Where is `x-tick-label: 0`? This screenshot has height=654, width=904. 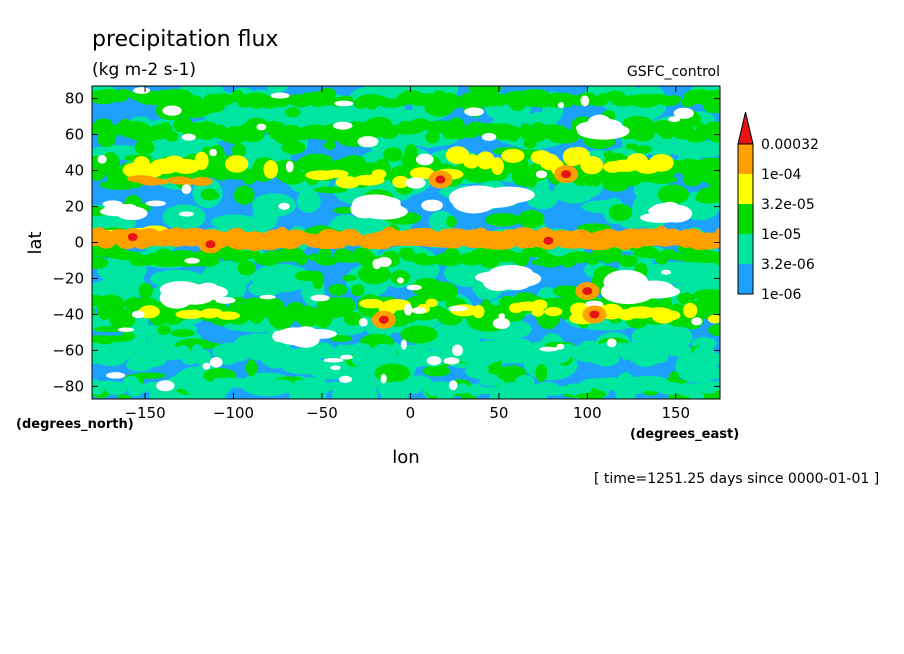 x-tick-label: 0 is located at coordinates (411, 413).